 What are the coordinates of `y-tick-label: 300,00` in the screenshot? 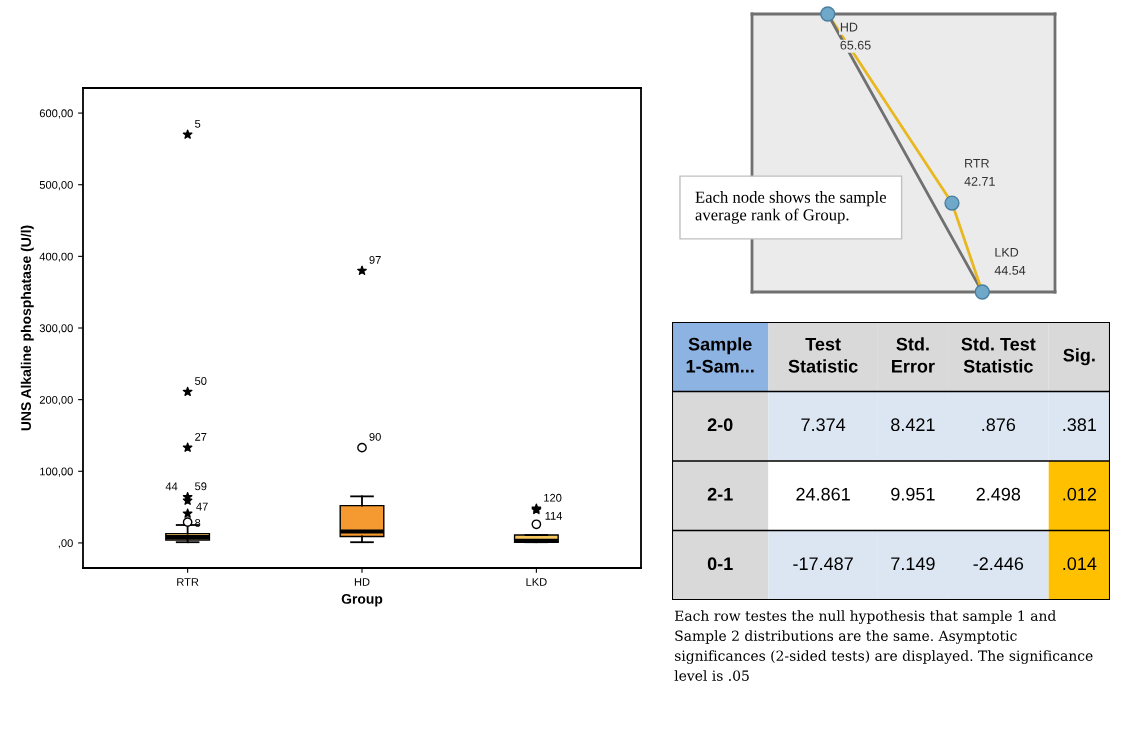 It's located at (56, 329).